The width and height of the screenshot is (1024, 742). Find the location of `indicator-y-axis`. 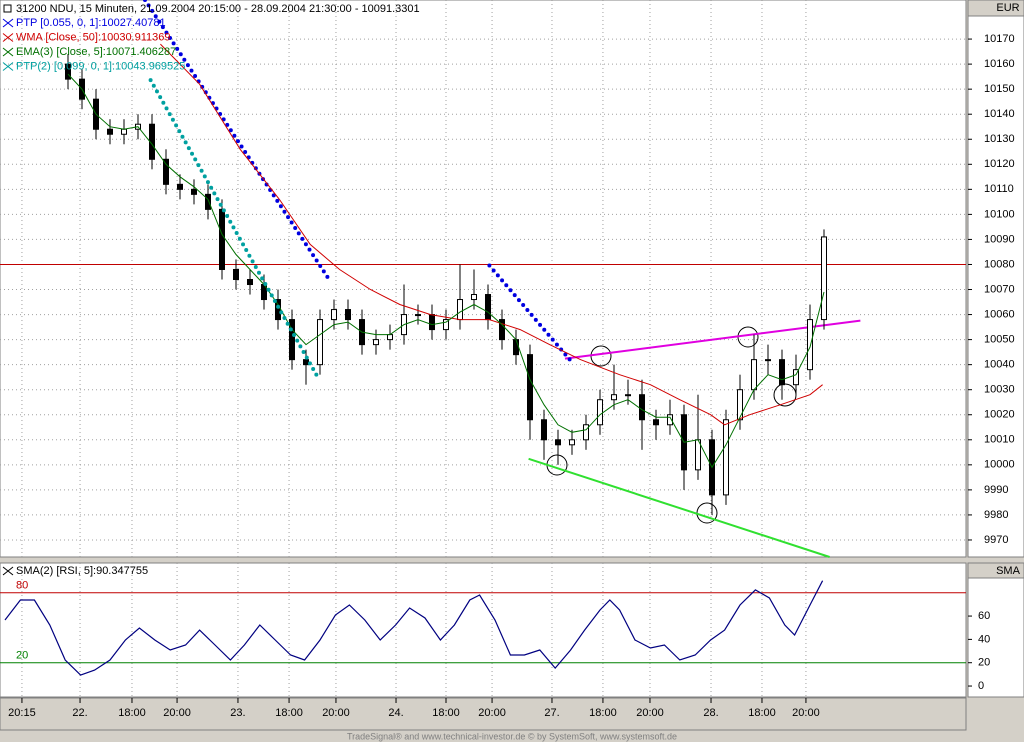

indicator-y-axis is located at coordinates (995, 630).